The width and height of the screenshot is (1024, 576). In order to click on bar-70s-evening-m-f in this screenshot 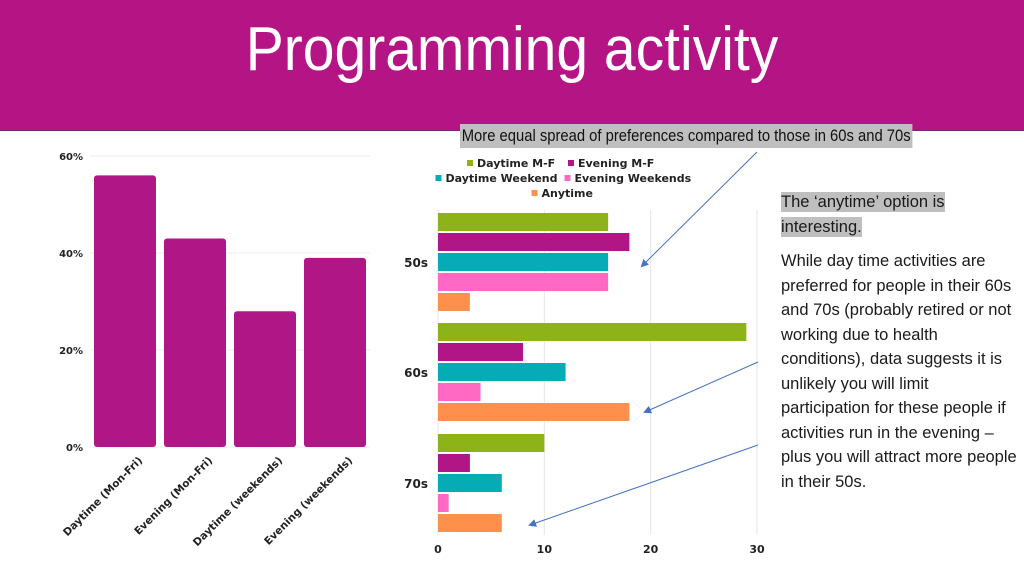, I will do `click(454, 463)`.